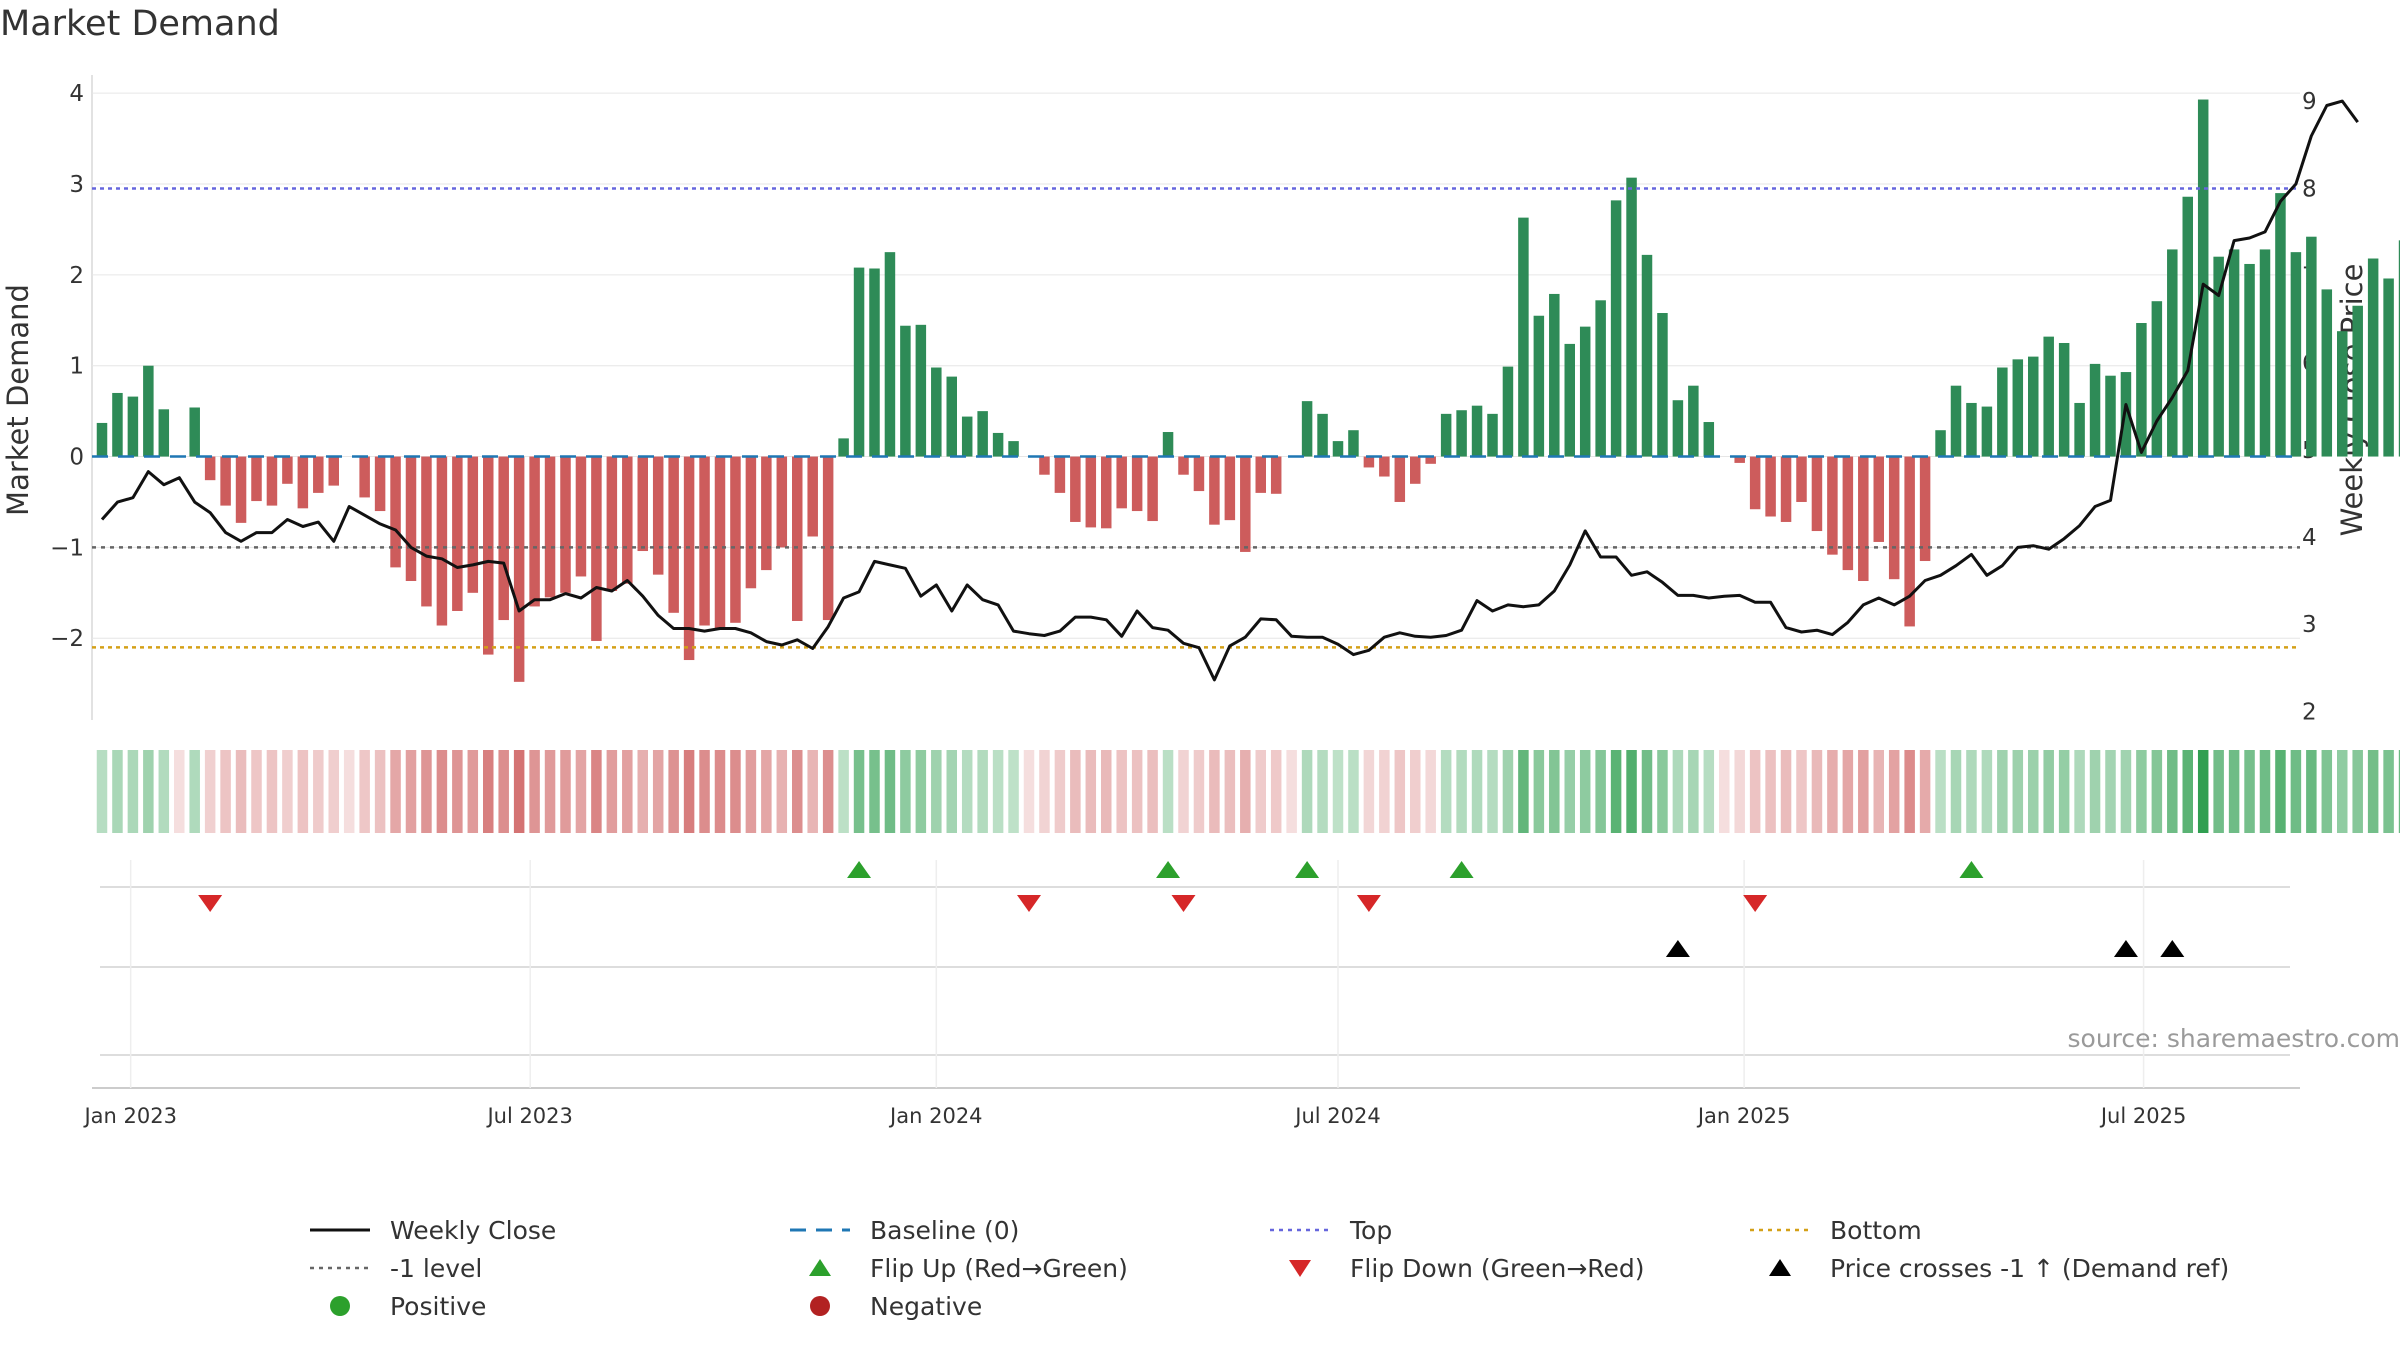 Image resolution: width=2400 pixels, height=1350 pixels. What do you see at coordinates (340, 1268) in the screenshot?
I see `legend-minus-one-swatch` at bounding box center [340, 1268].